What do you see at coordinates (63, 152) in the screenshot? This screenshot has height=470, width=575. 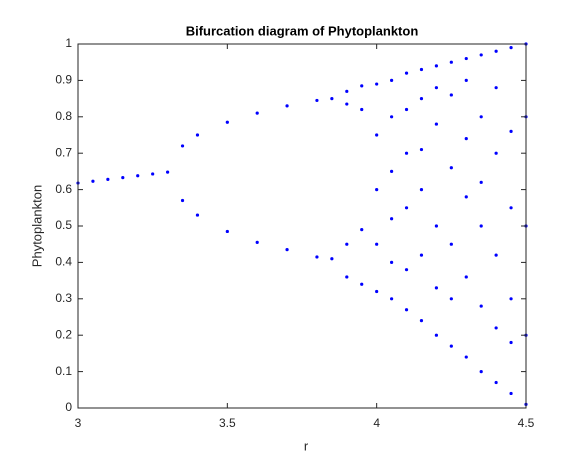 I see `y-tick-label: 0.7` at bounding box center [63, 152].